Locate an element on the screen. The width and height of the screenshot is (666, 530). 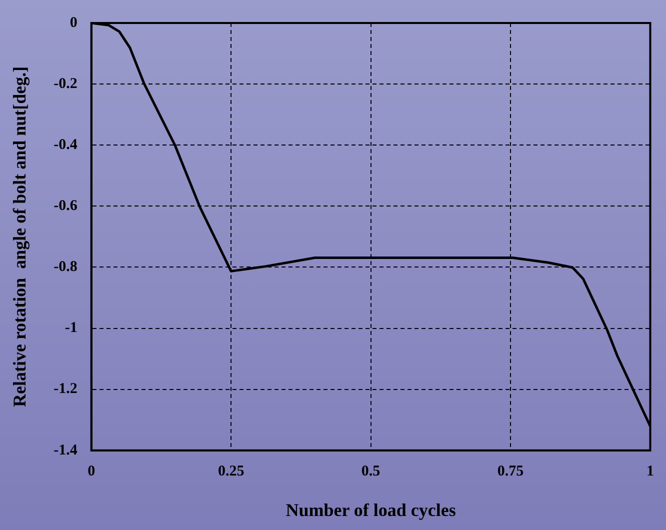
y-axis-title: Relative rotation angle of bolt and nut[deg.] is located at coordinates (19, 237).